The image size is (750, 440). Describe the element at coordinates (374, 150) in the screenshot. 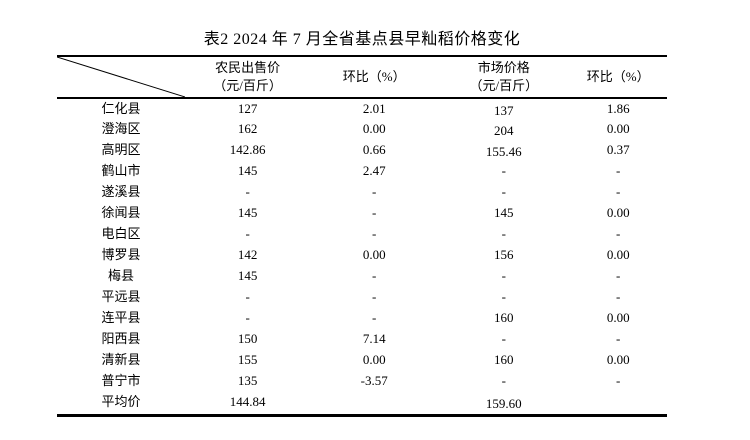

I see `mom-farmer-cell: 0.66` at that location.